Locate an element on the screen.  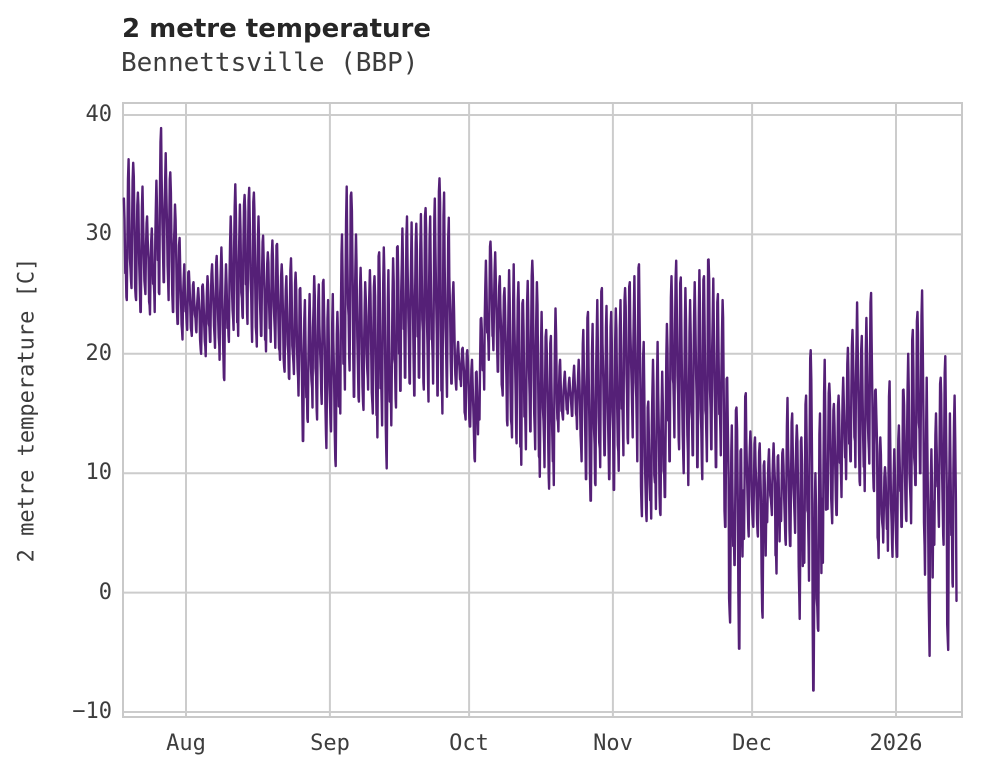
y-tick-label: 10 is located at coordinates (99, 472).